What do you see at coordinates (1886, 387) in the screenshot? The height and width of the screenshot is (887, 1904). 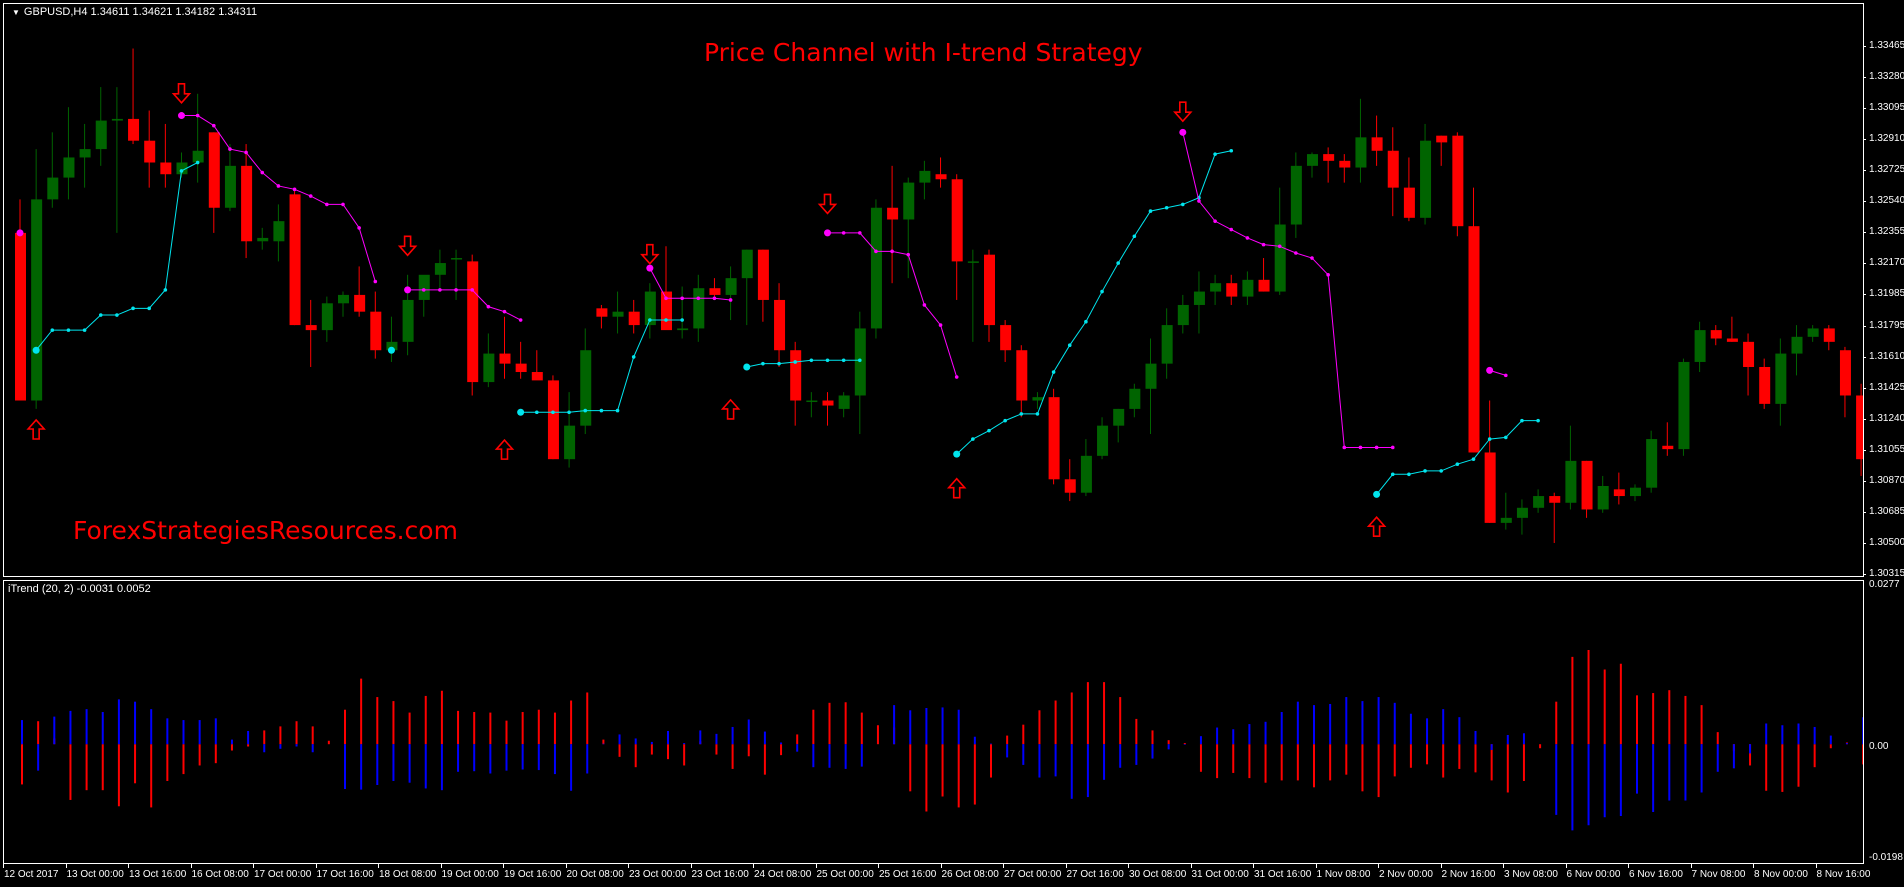 I see `price-tick-label: 1.31425` at bounding box center [1886, 387].